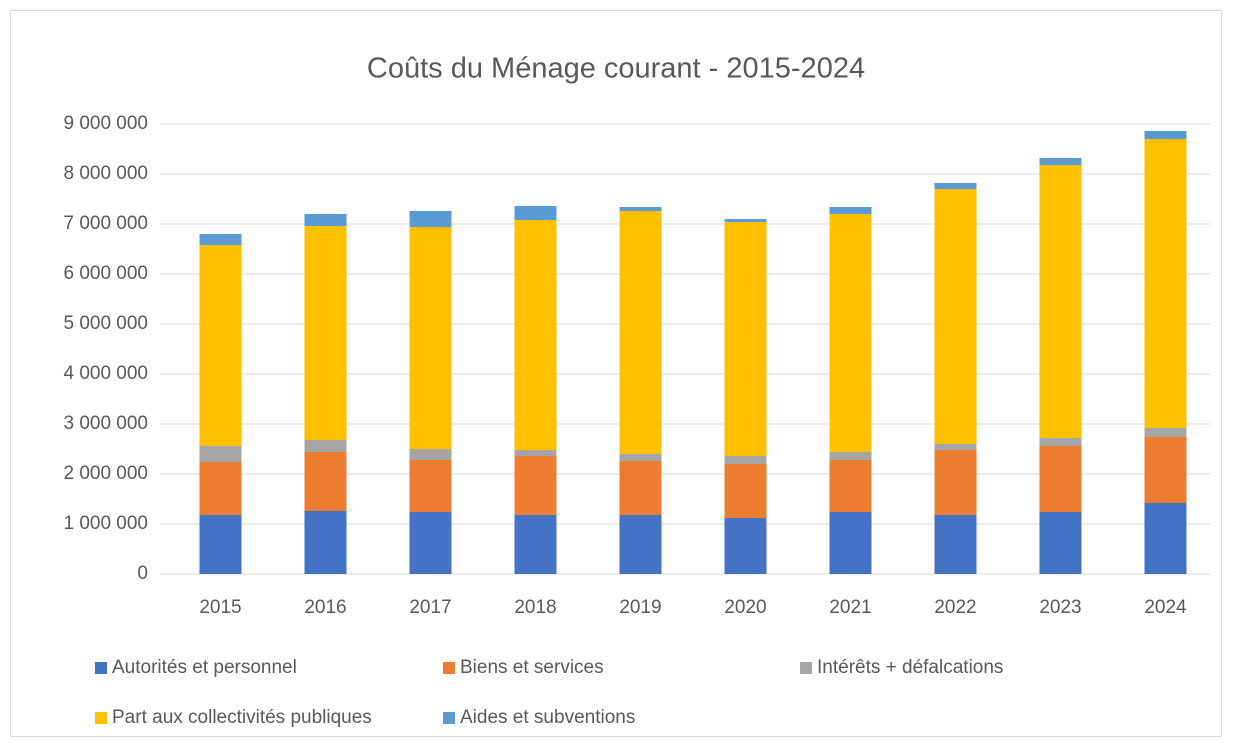 The width and height of the screenshot is (1233, 747). Describe the element at coordinates (105, 423) in the screenshot. I see `y-tick-label: 3 000 000` at that location.